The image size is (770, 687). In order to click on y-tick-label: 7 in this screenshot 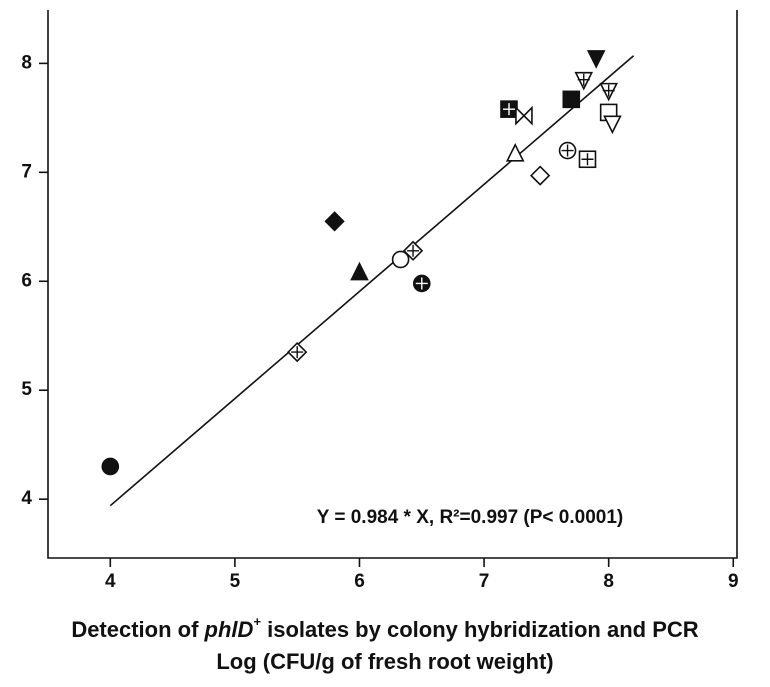, I will do `click(26, 171)`.